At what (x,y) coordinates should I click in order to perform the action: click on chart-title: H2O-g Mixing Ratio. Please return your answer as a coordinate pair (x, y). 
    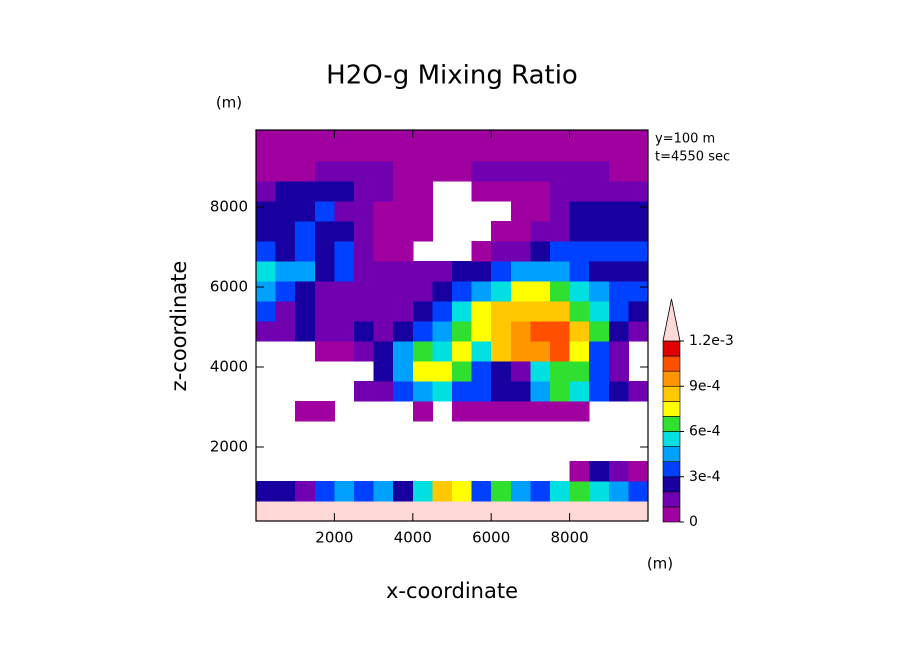
    Looking at the image, I should click on (452, 76).